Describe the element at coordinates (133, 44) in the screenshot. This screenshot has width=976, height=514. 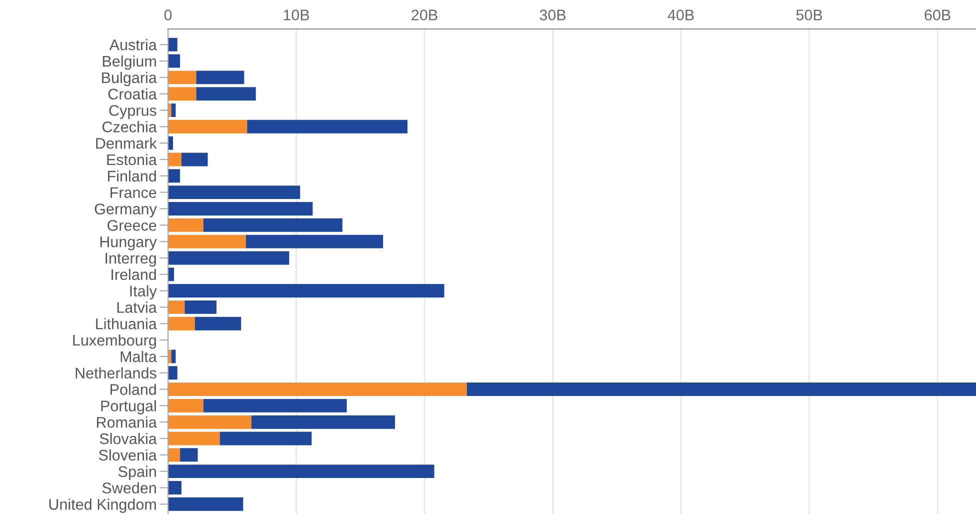
I see `y-tick-label: Austria` at that location.